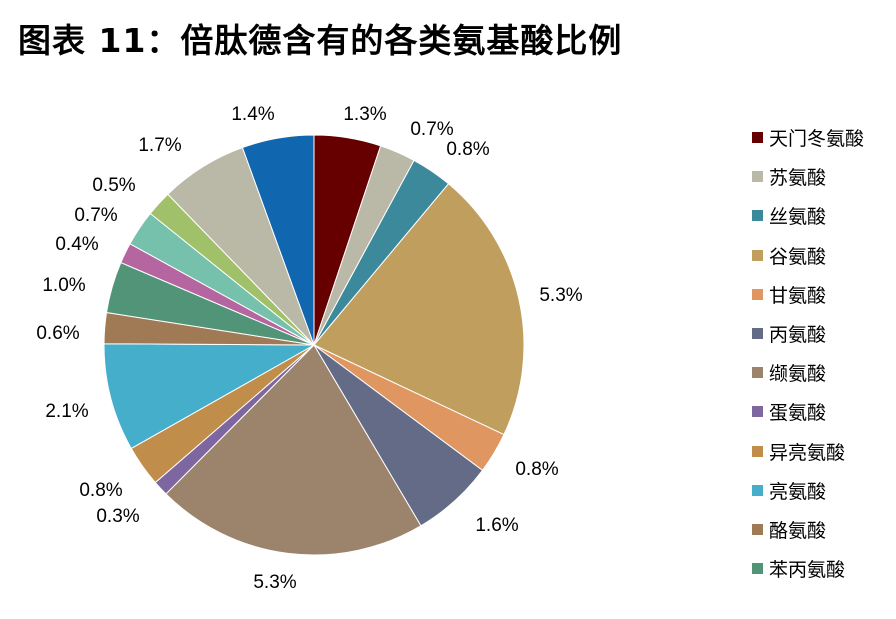  I want to click on data-label: 1.3%, so click(364, 114).